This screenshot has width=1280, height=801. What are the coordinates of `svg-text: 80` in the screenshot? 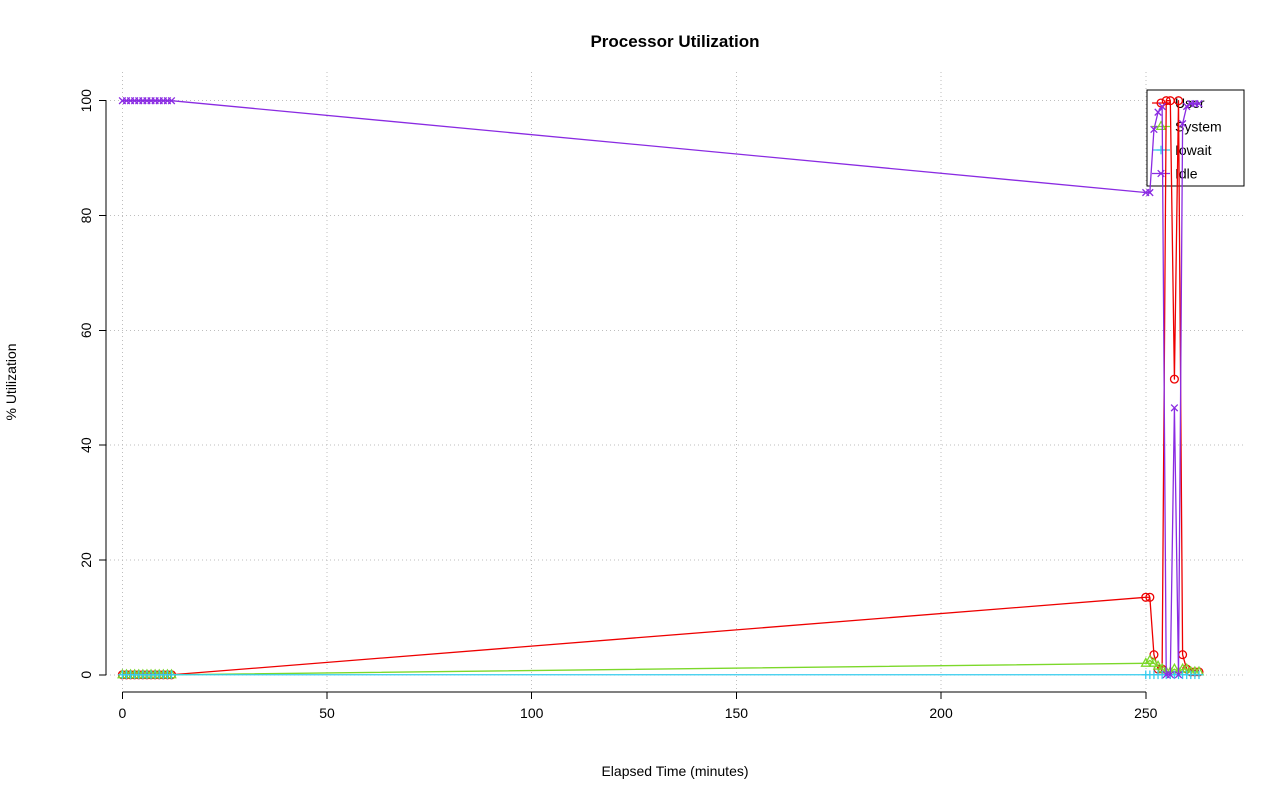 It's located at (86, 216).